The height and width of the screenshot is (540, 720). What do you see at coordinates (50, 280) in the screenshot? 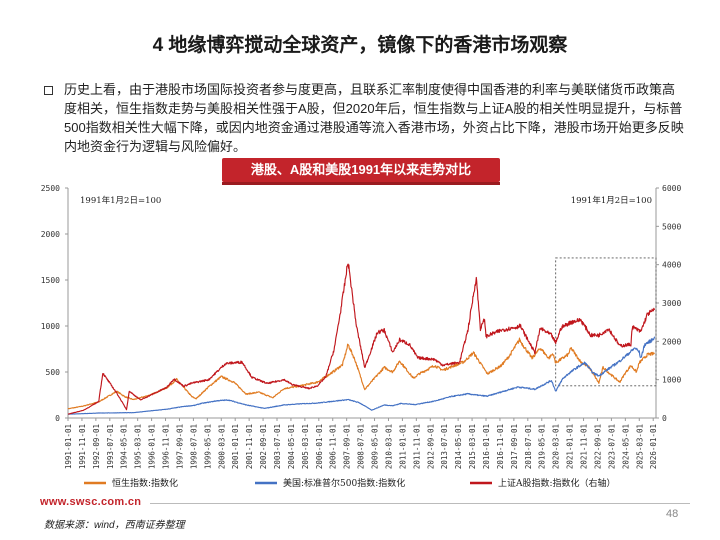
I see `left-tick-label: 1500` at bounding box center [50, 280].